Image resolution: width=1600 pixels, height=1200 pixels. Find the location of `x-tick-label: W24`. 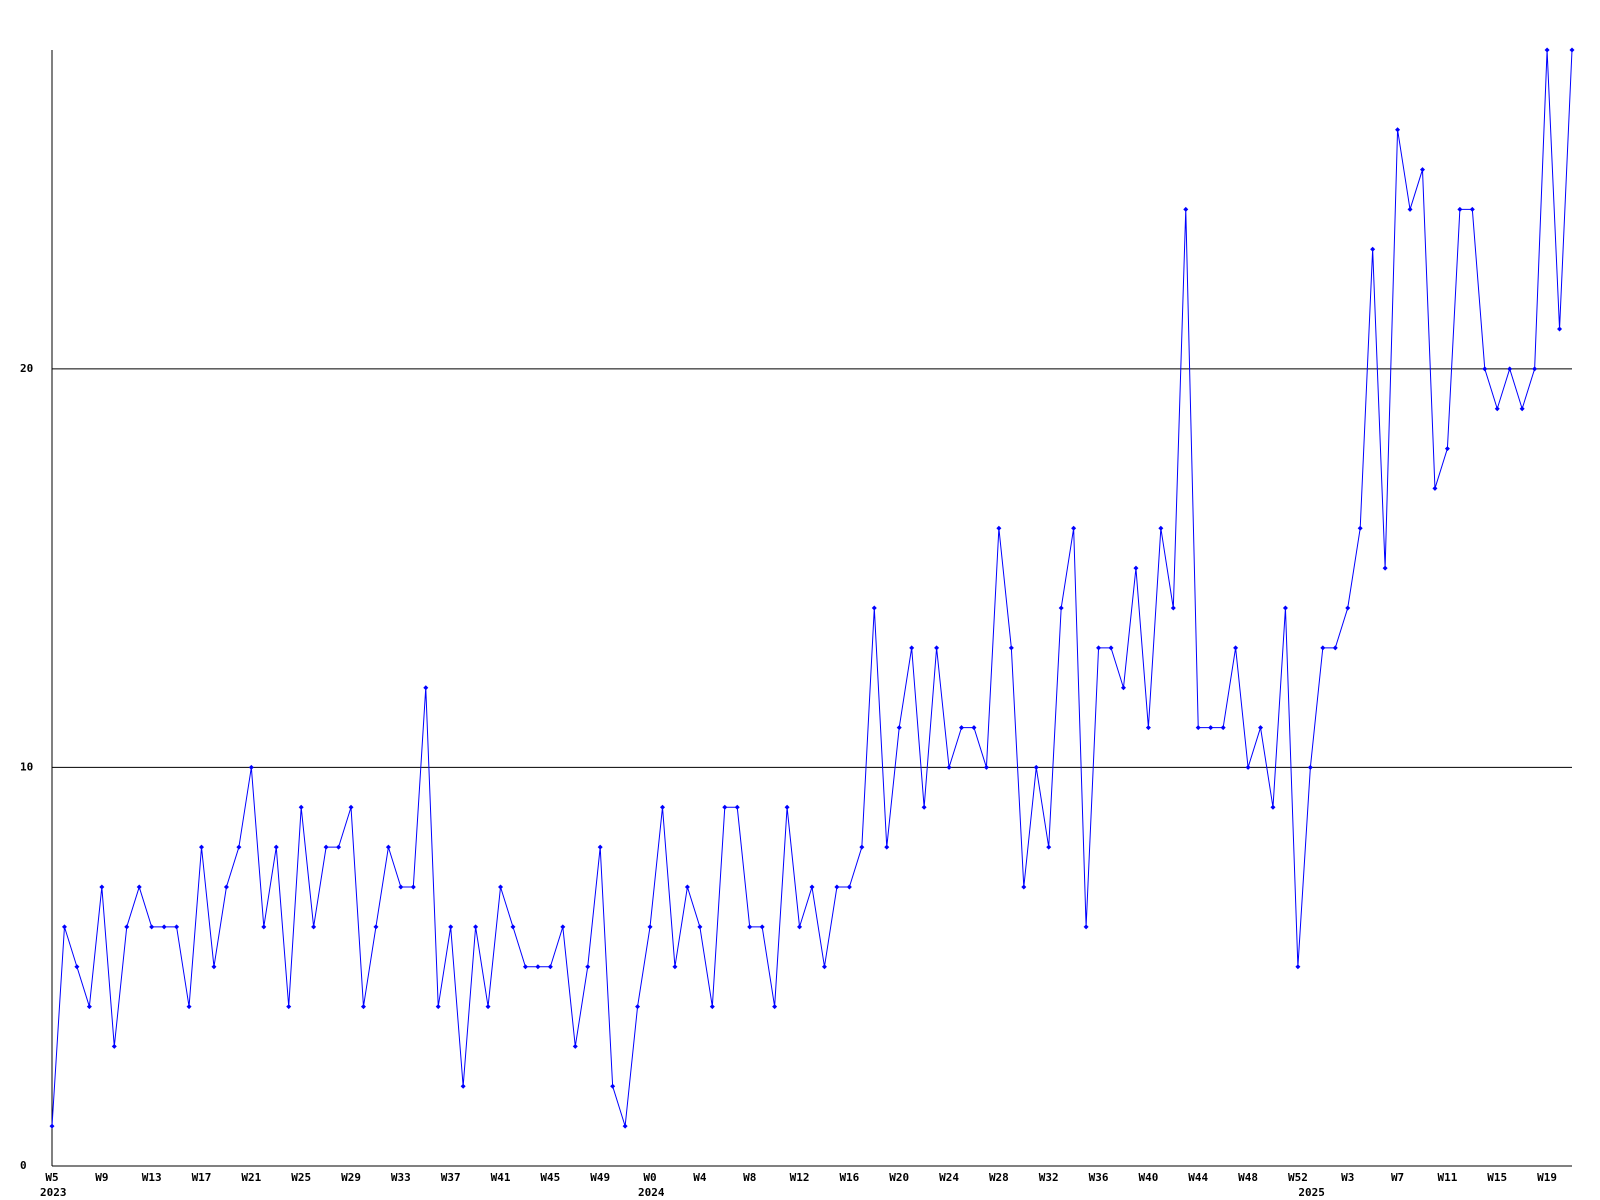

x-tick-label: W24 is located at coordinates (949, 1177).